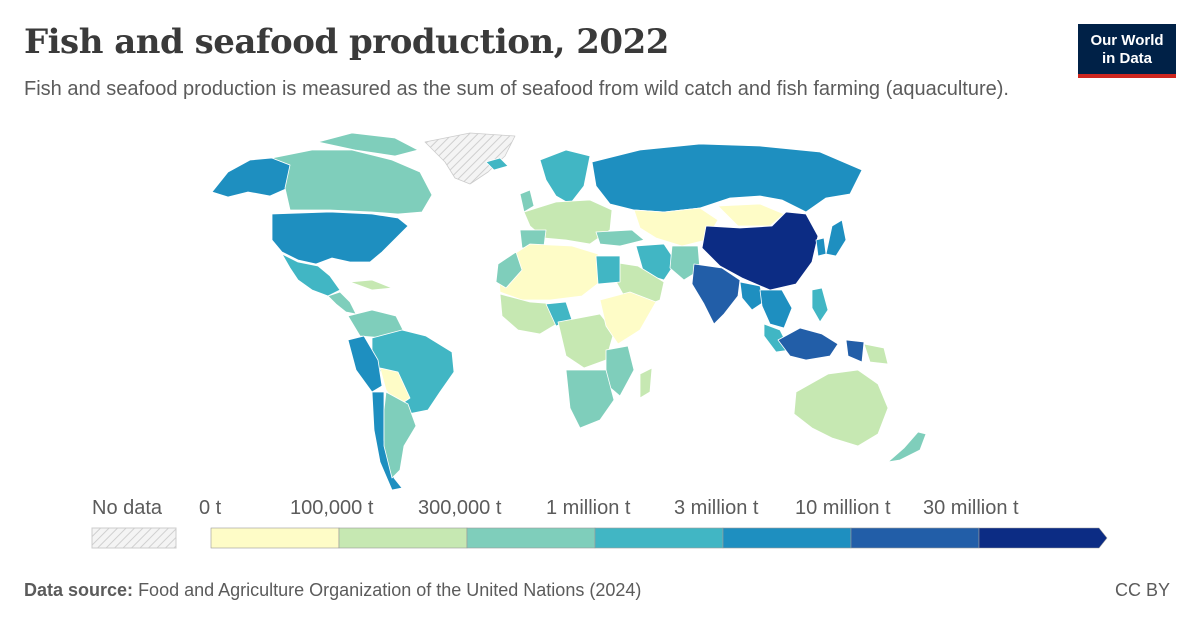  Describe the element at coordinates (776, 309) in the screenshot. I see `region-indochina` at that location.